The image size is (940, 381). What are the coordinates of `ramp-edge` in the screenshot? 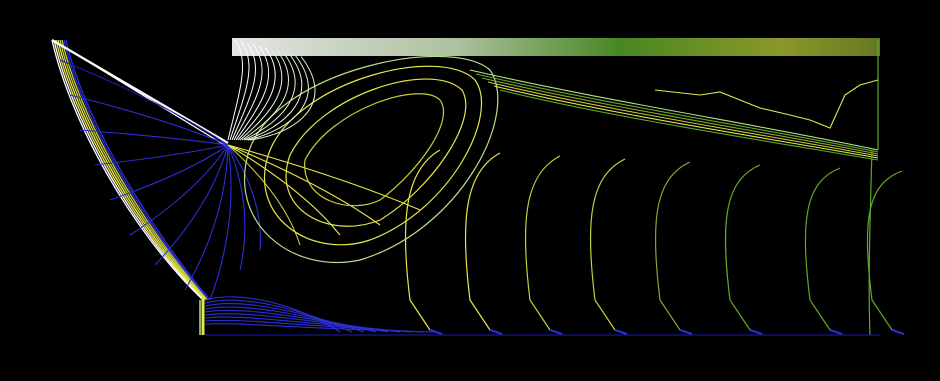 It's located at (141, 94).